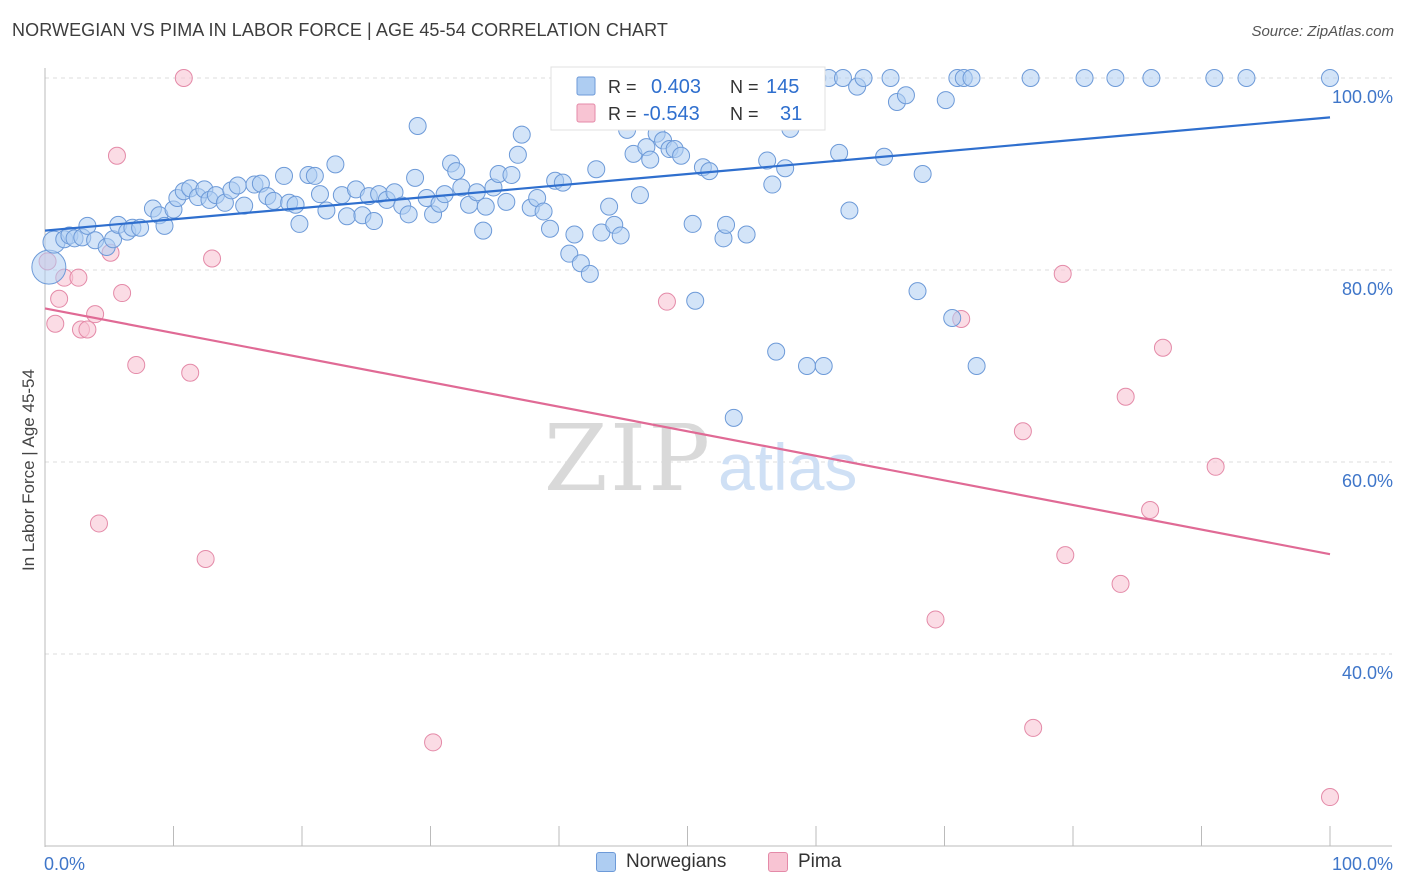 The height and width of the screenshot is (892, 1406). I want to click on legend-box: R = 0.403 N = 145 R = -0.543 N = 31, so click(688, 98).